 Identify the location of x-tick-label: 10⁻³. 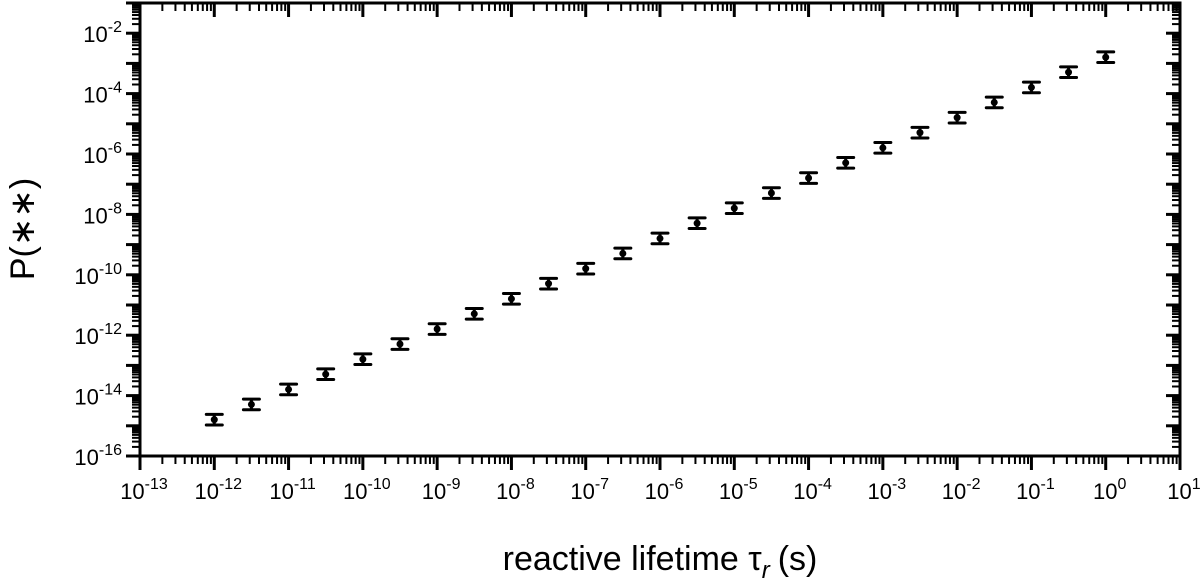
(886, 490).